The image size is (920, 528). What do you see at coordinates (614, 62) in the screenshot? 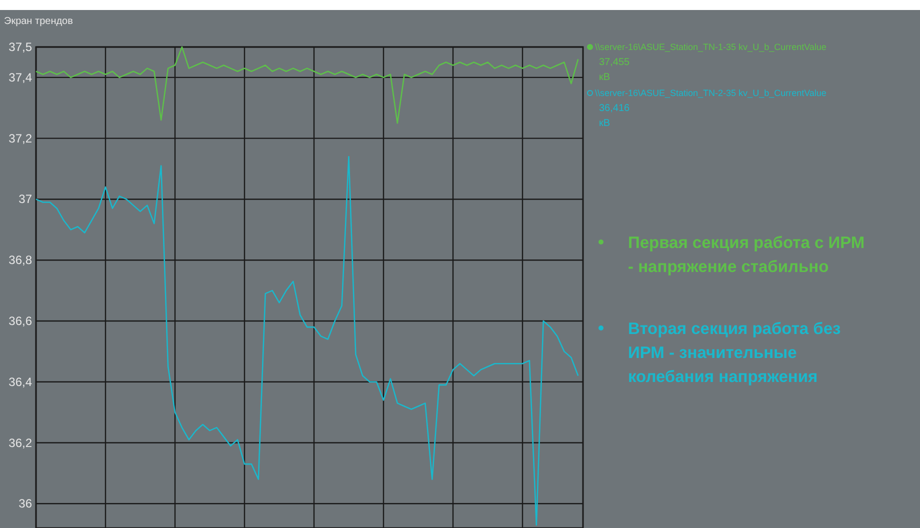
I see `text: 37,455` at bounding box center [614, 62].